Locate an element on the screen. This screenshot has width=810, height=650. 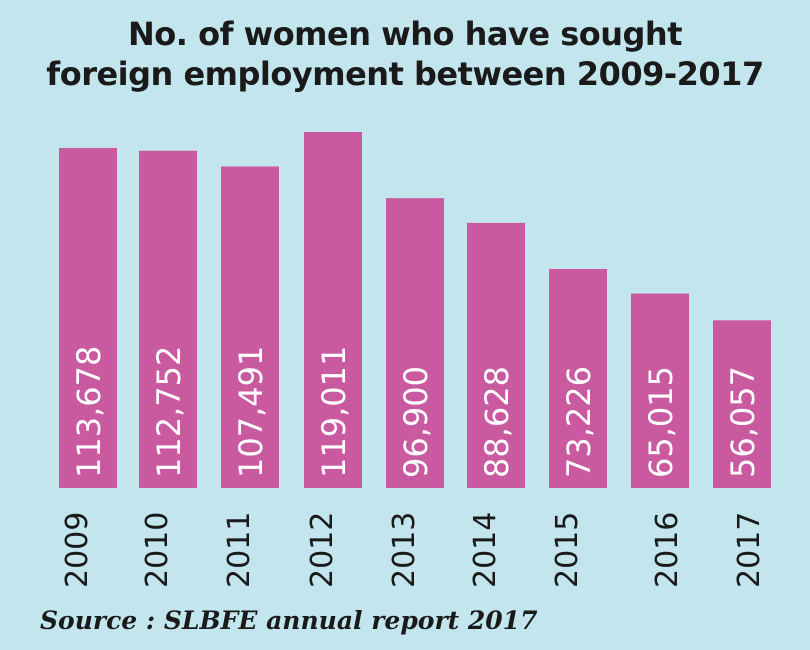
value-label-2015: 73,226 is located at coordinates (579, 422).